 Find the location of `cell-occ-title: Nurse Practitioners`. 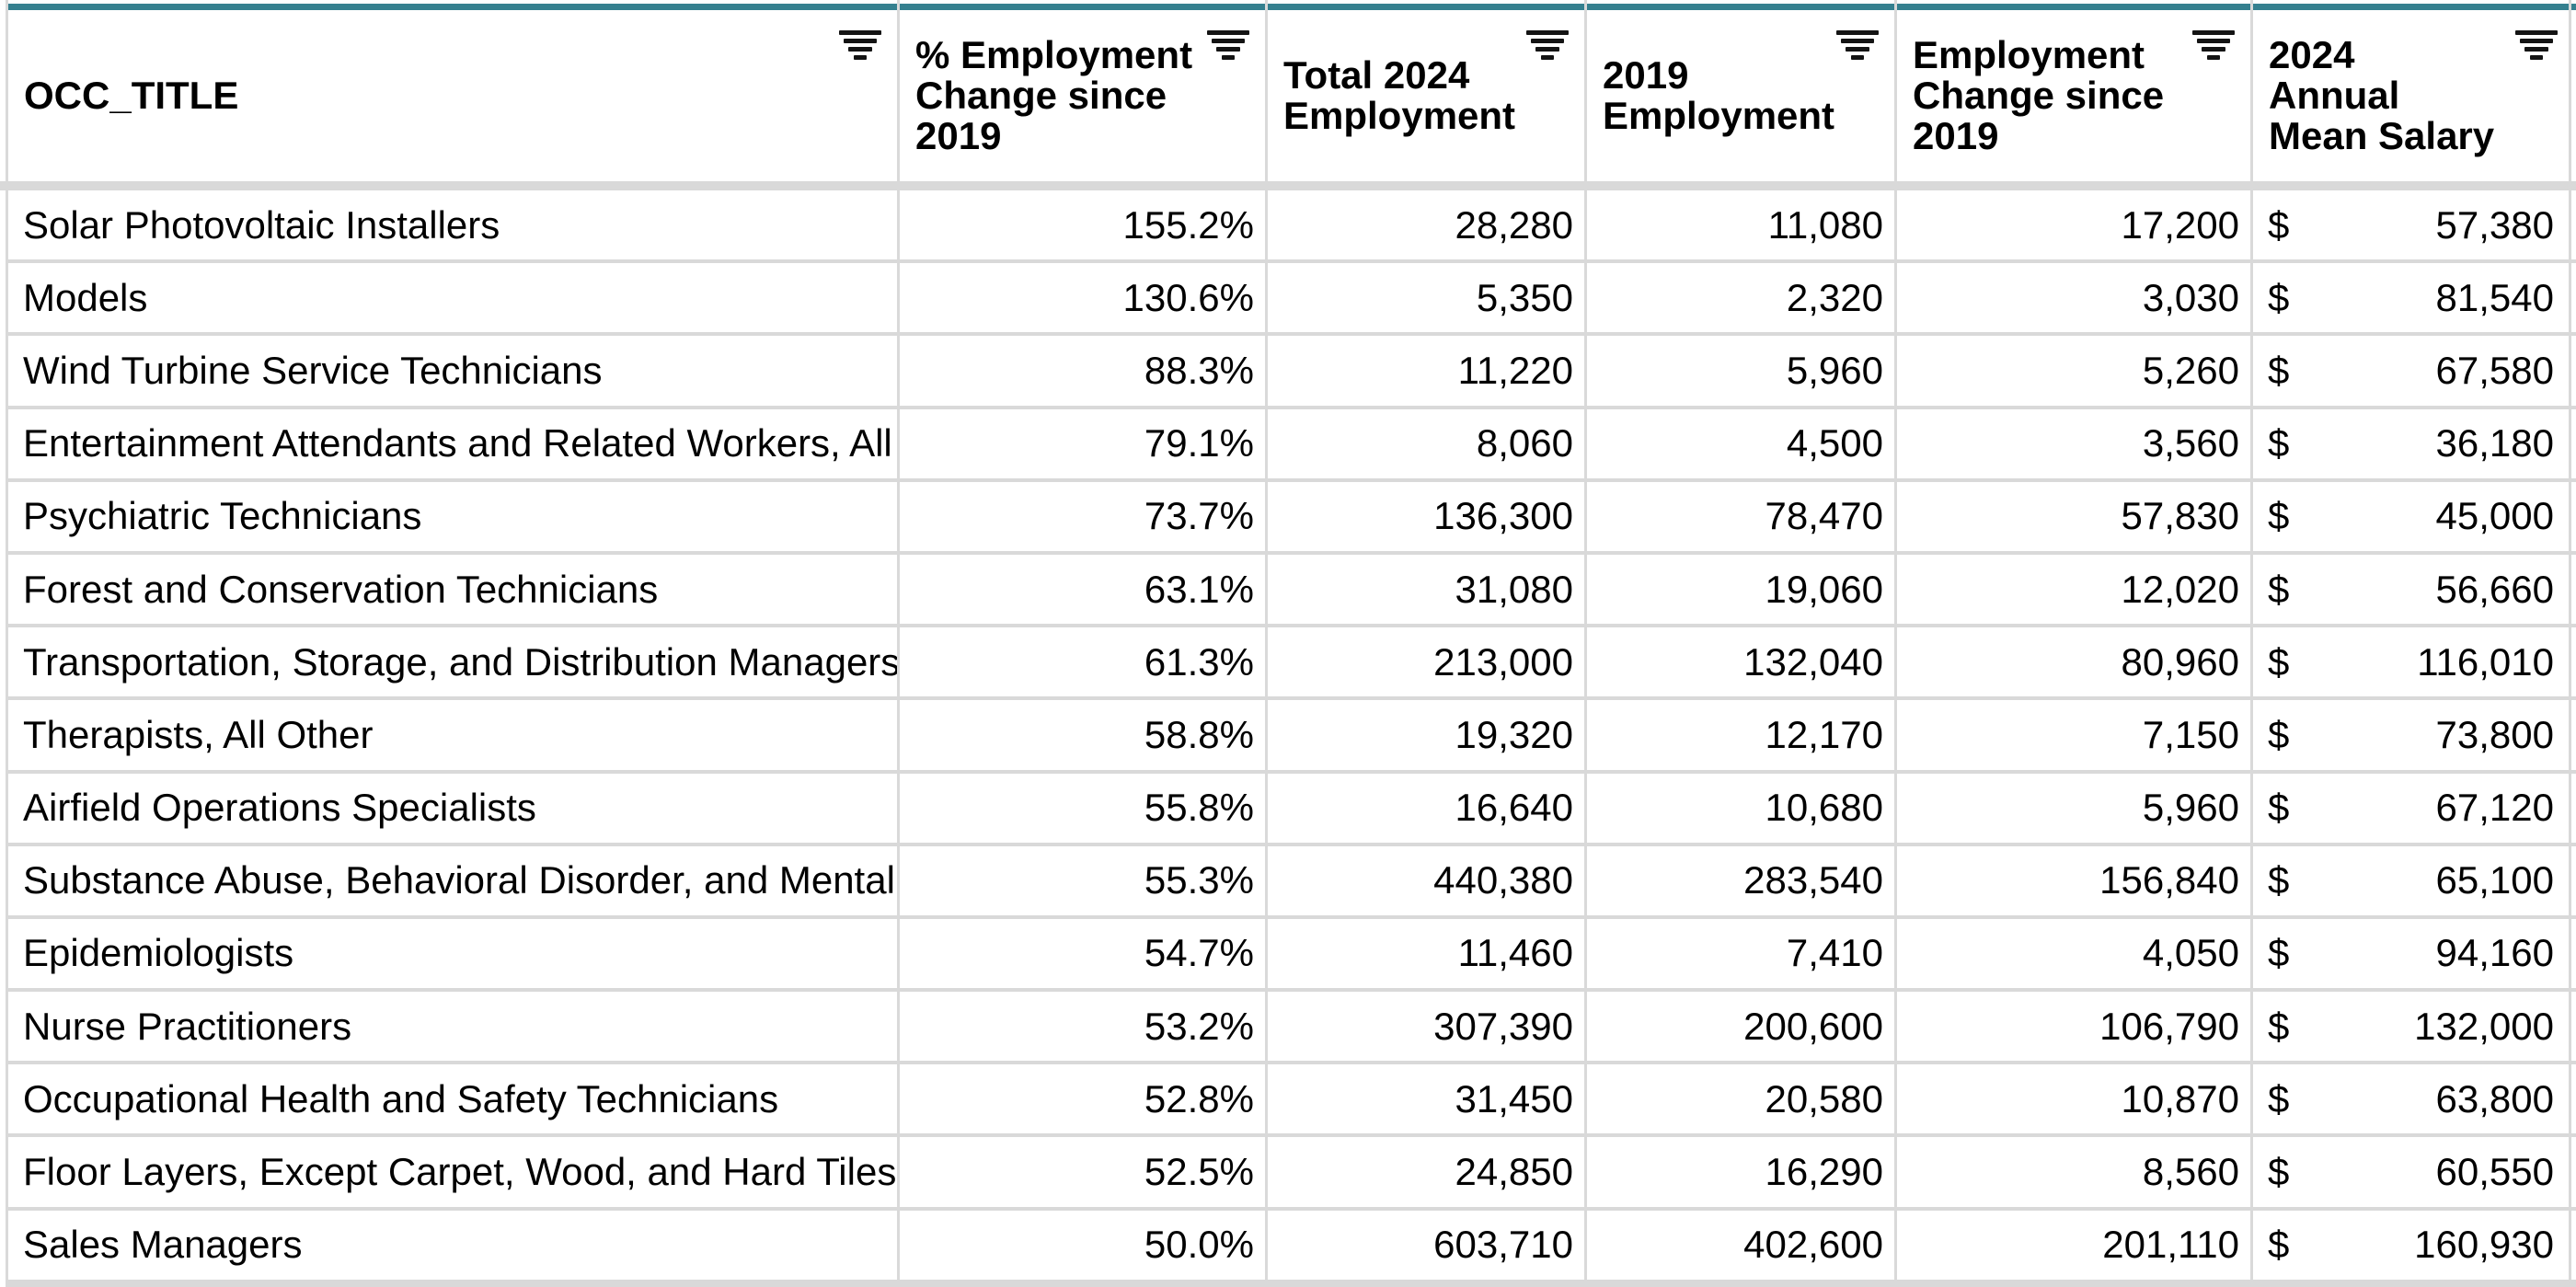

cell-occ-title: Nurse Practitioners is located at coordinates (187, 1026).